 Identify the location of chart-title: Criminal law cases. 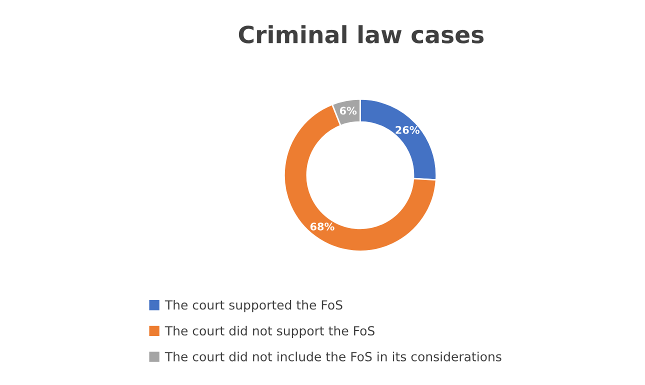
(361, 34).